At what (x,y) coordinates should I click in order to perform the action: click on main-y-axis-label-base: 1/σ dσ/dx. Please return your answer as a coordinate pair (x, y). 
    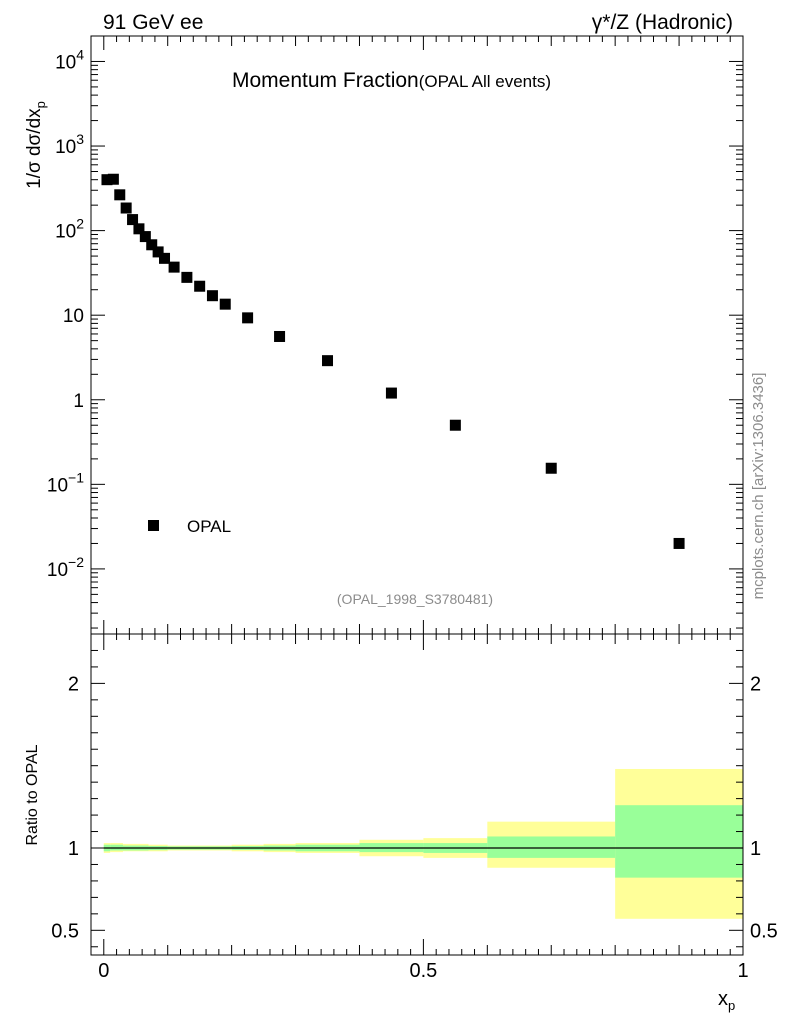
    Looking at the image, I should click on (34, 148).